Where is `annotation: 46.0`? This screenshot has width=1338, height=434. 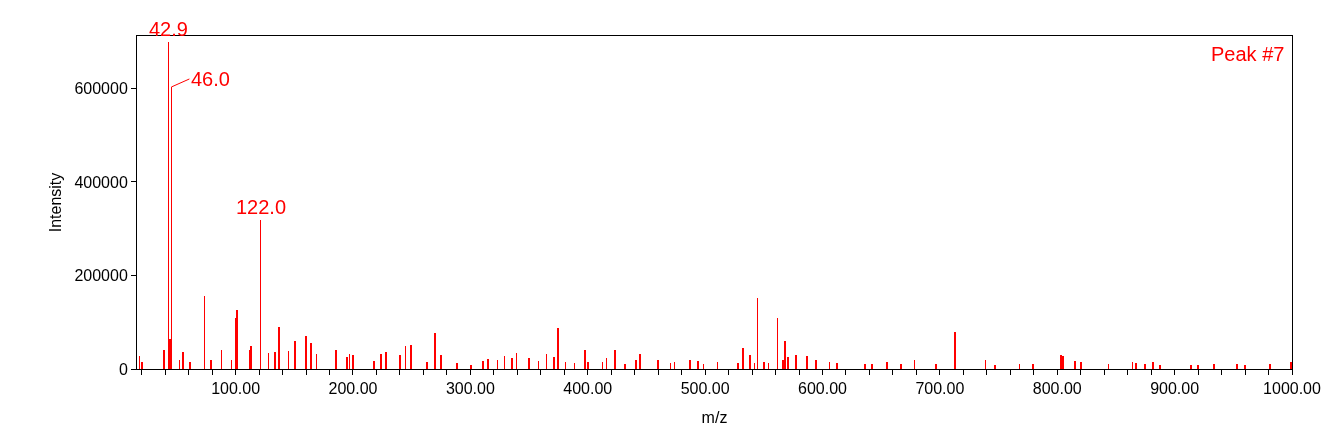
annotation: 46.0 is located at coordinates (210, 79).